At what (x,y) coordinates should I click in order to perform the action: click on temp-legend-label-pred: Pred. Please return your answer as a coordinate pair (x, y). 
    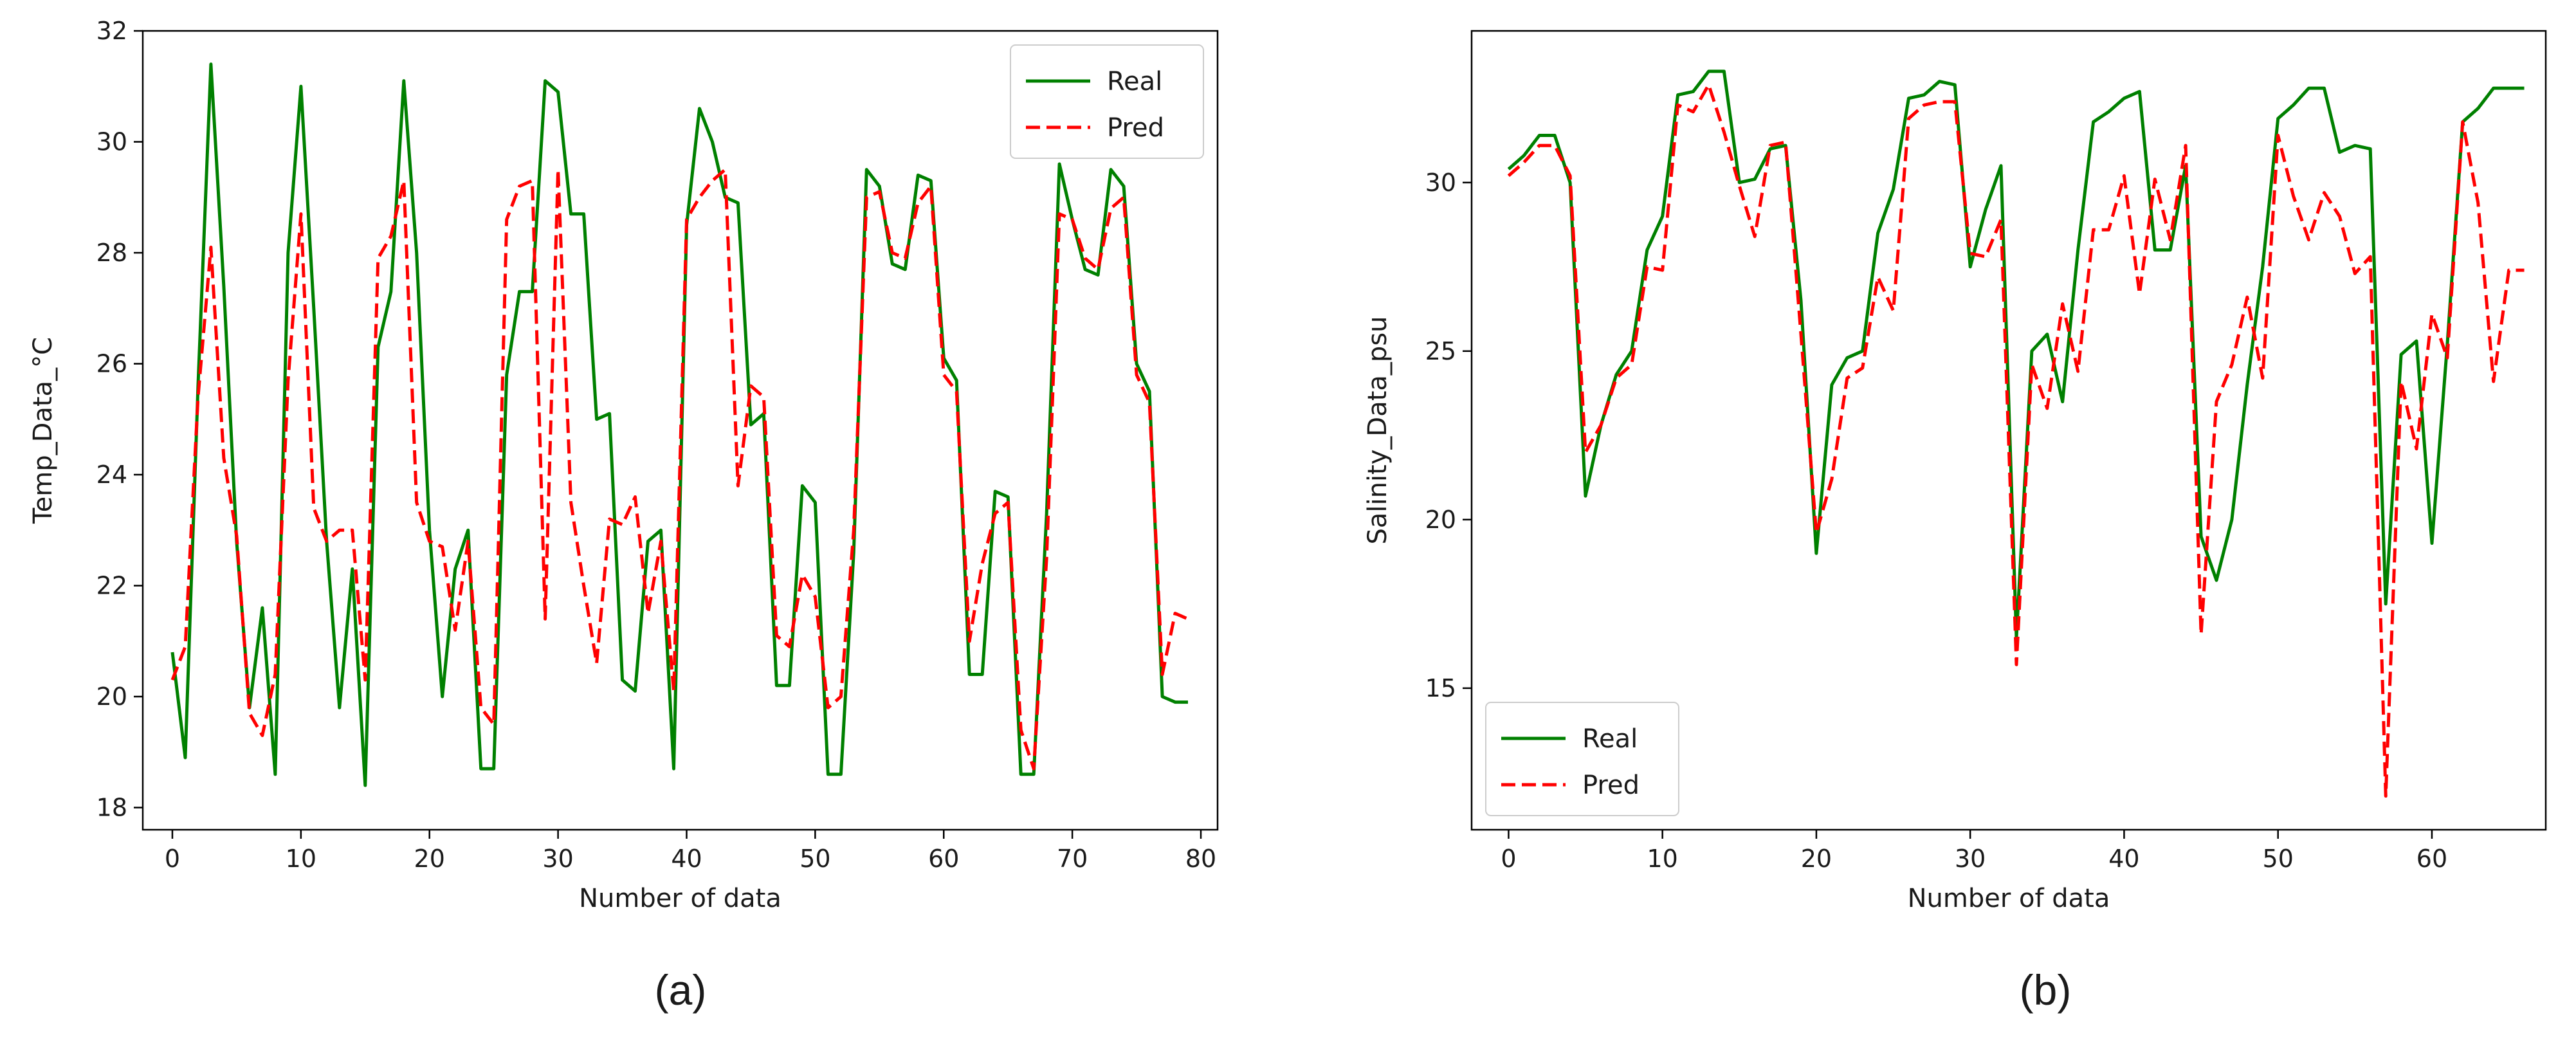
    Looking at the image, I should click on (1135, 128).